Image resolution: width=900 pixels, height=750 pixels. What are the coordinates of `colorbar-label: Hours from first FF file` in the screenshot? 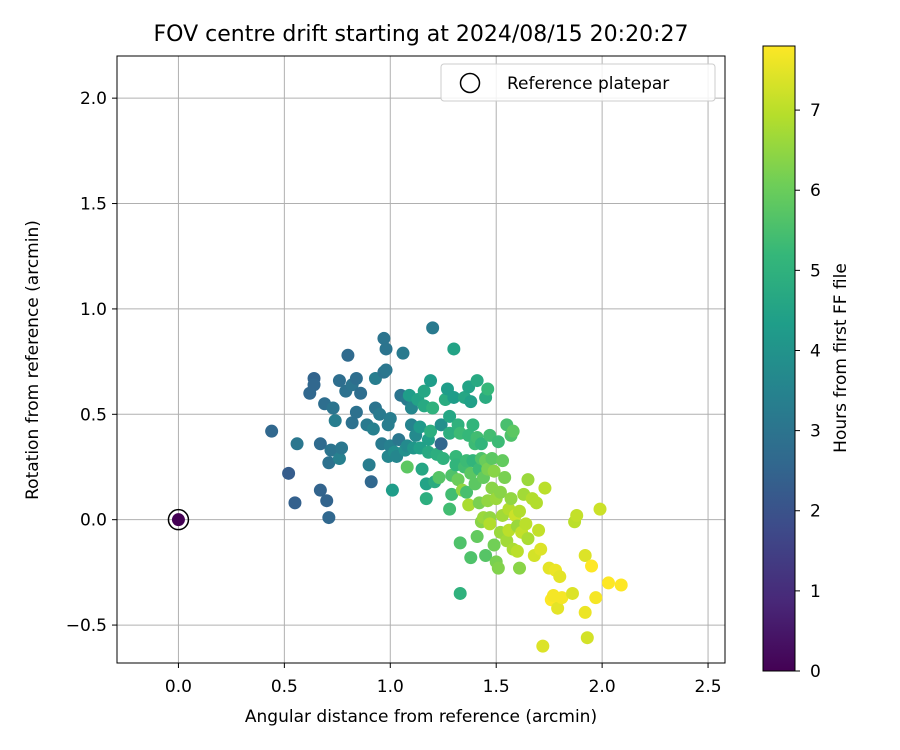 It's located at (841, 358).